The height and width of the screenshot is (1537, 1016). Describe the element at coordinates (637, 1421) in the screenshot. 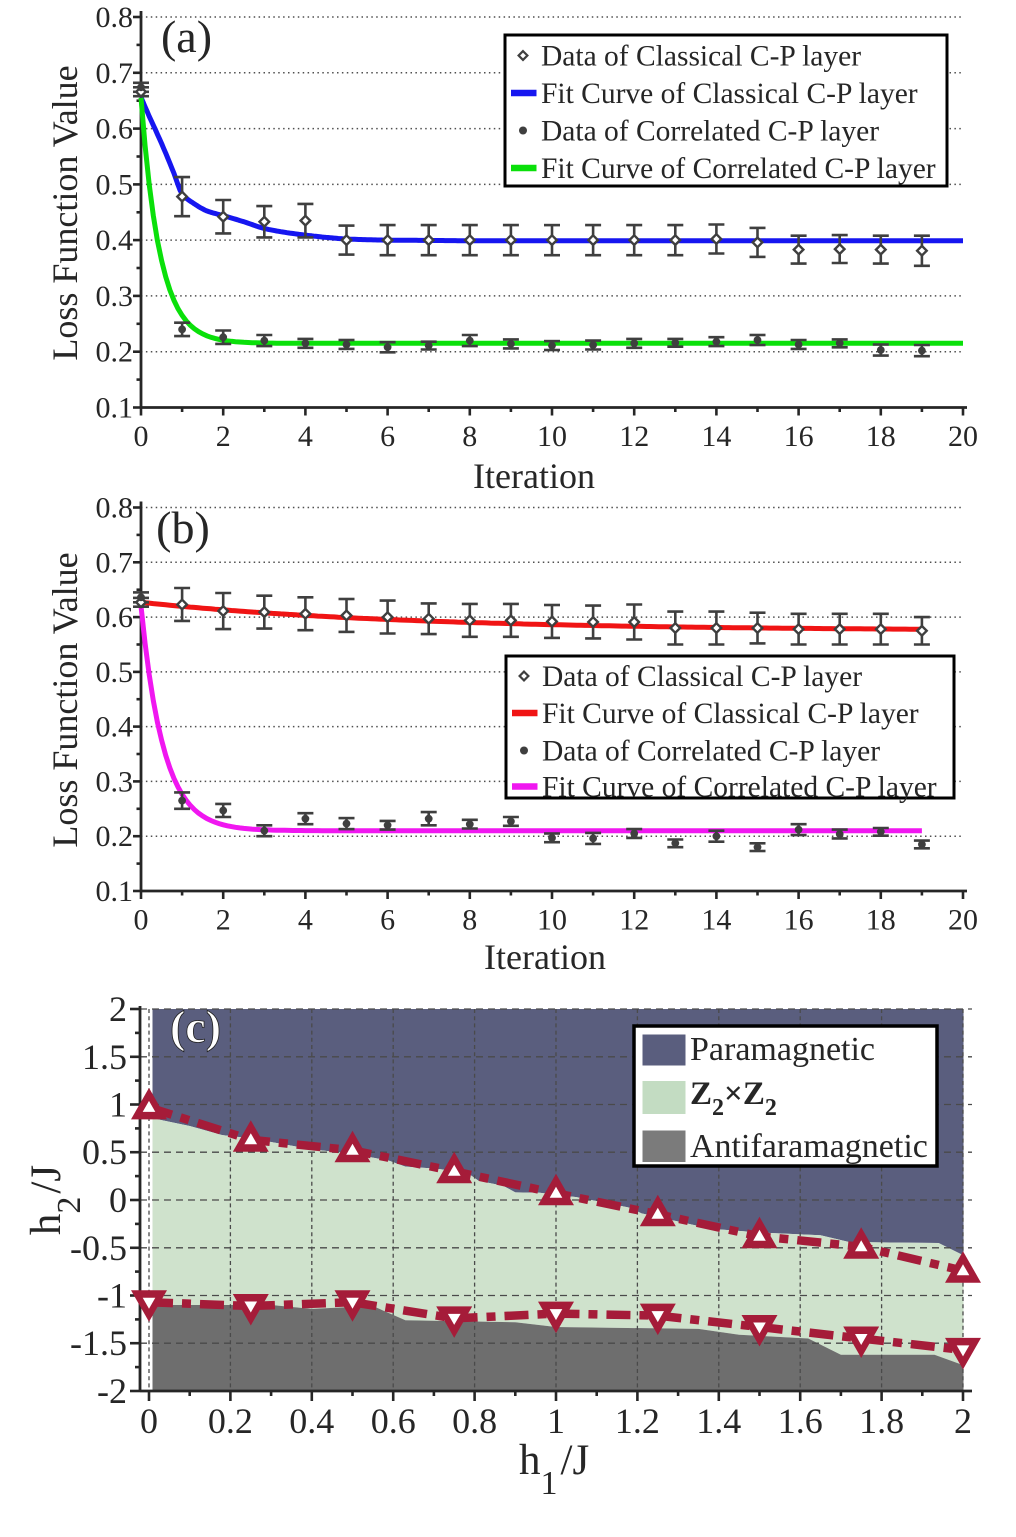

I see `svg-text: 1.2` at that location.